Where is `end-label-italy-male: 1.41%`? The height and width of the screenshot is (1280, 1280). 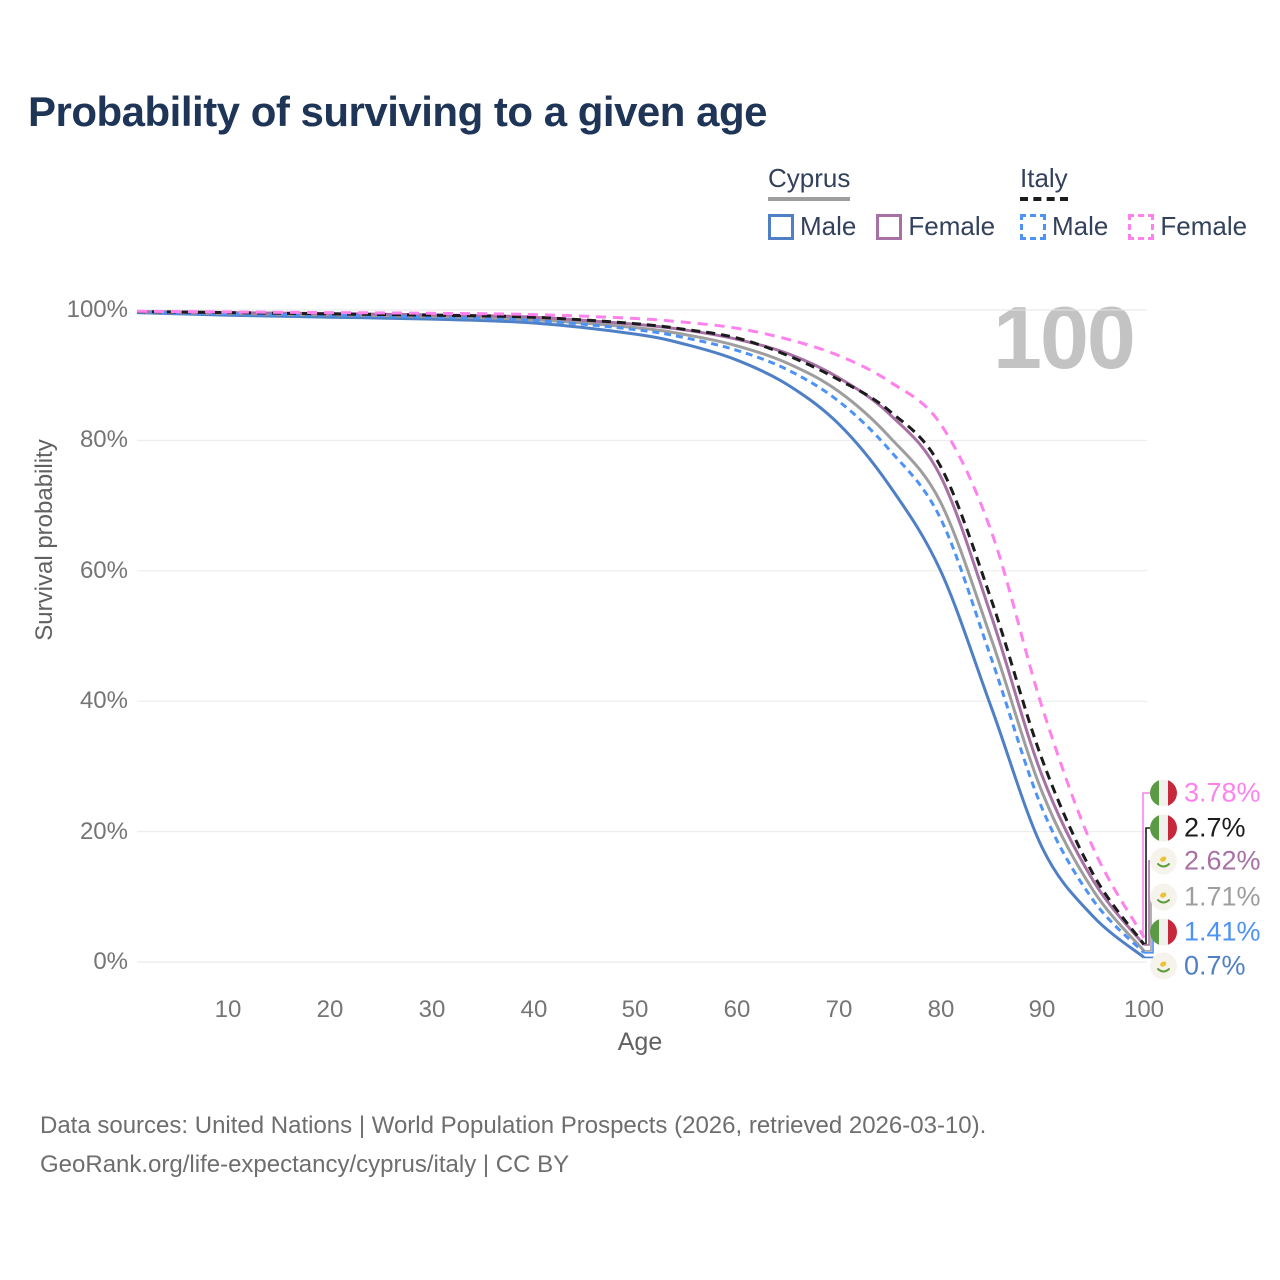
end-label-italy-male: 1.41% is located at coordinates (1205, 932).